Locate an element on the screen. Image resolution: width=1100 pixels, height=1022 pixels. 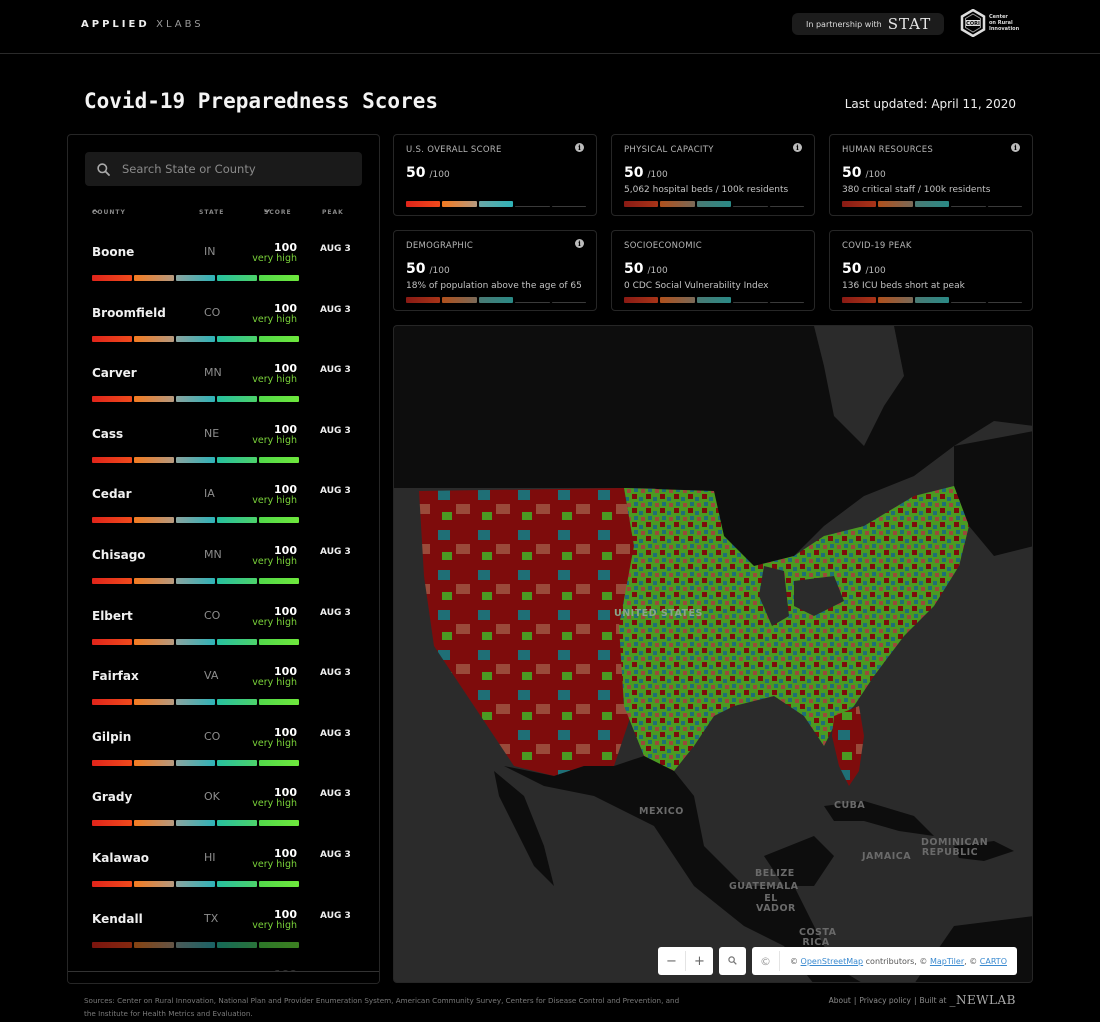
map-label-jamaica: JAMAICA is located at coordinates (887, 856).